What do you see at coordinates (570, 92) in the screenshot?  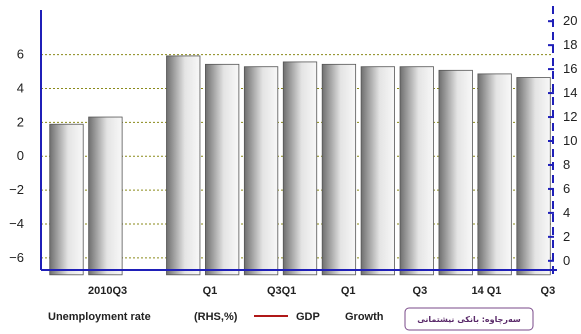 I see `right-tick-label: 14` at bounding box center [570, 92].